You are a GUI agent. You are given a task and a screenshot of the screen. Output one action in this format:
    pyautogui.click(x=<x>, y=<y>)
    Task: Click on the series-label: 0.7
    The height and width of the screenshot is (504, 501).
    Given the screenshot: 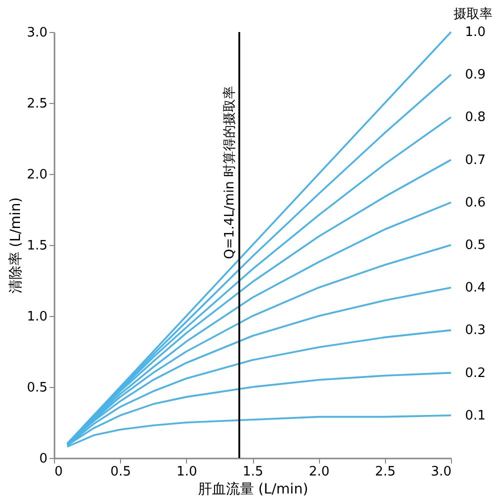 What is the action you would take?
    pyautogui.click(x=475, y=160)
    